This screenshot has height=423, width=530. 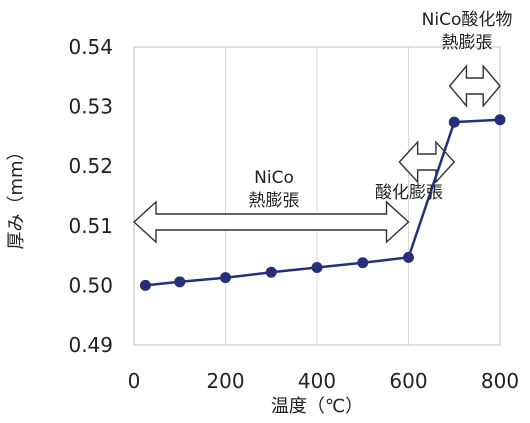 What do you see at coordinates (90, 345) in the screenshot?
I see `y-tick-label: 0.49` at bounding box center [90, 345].